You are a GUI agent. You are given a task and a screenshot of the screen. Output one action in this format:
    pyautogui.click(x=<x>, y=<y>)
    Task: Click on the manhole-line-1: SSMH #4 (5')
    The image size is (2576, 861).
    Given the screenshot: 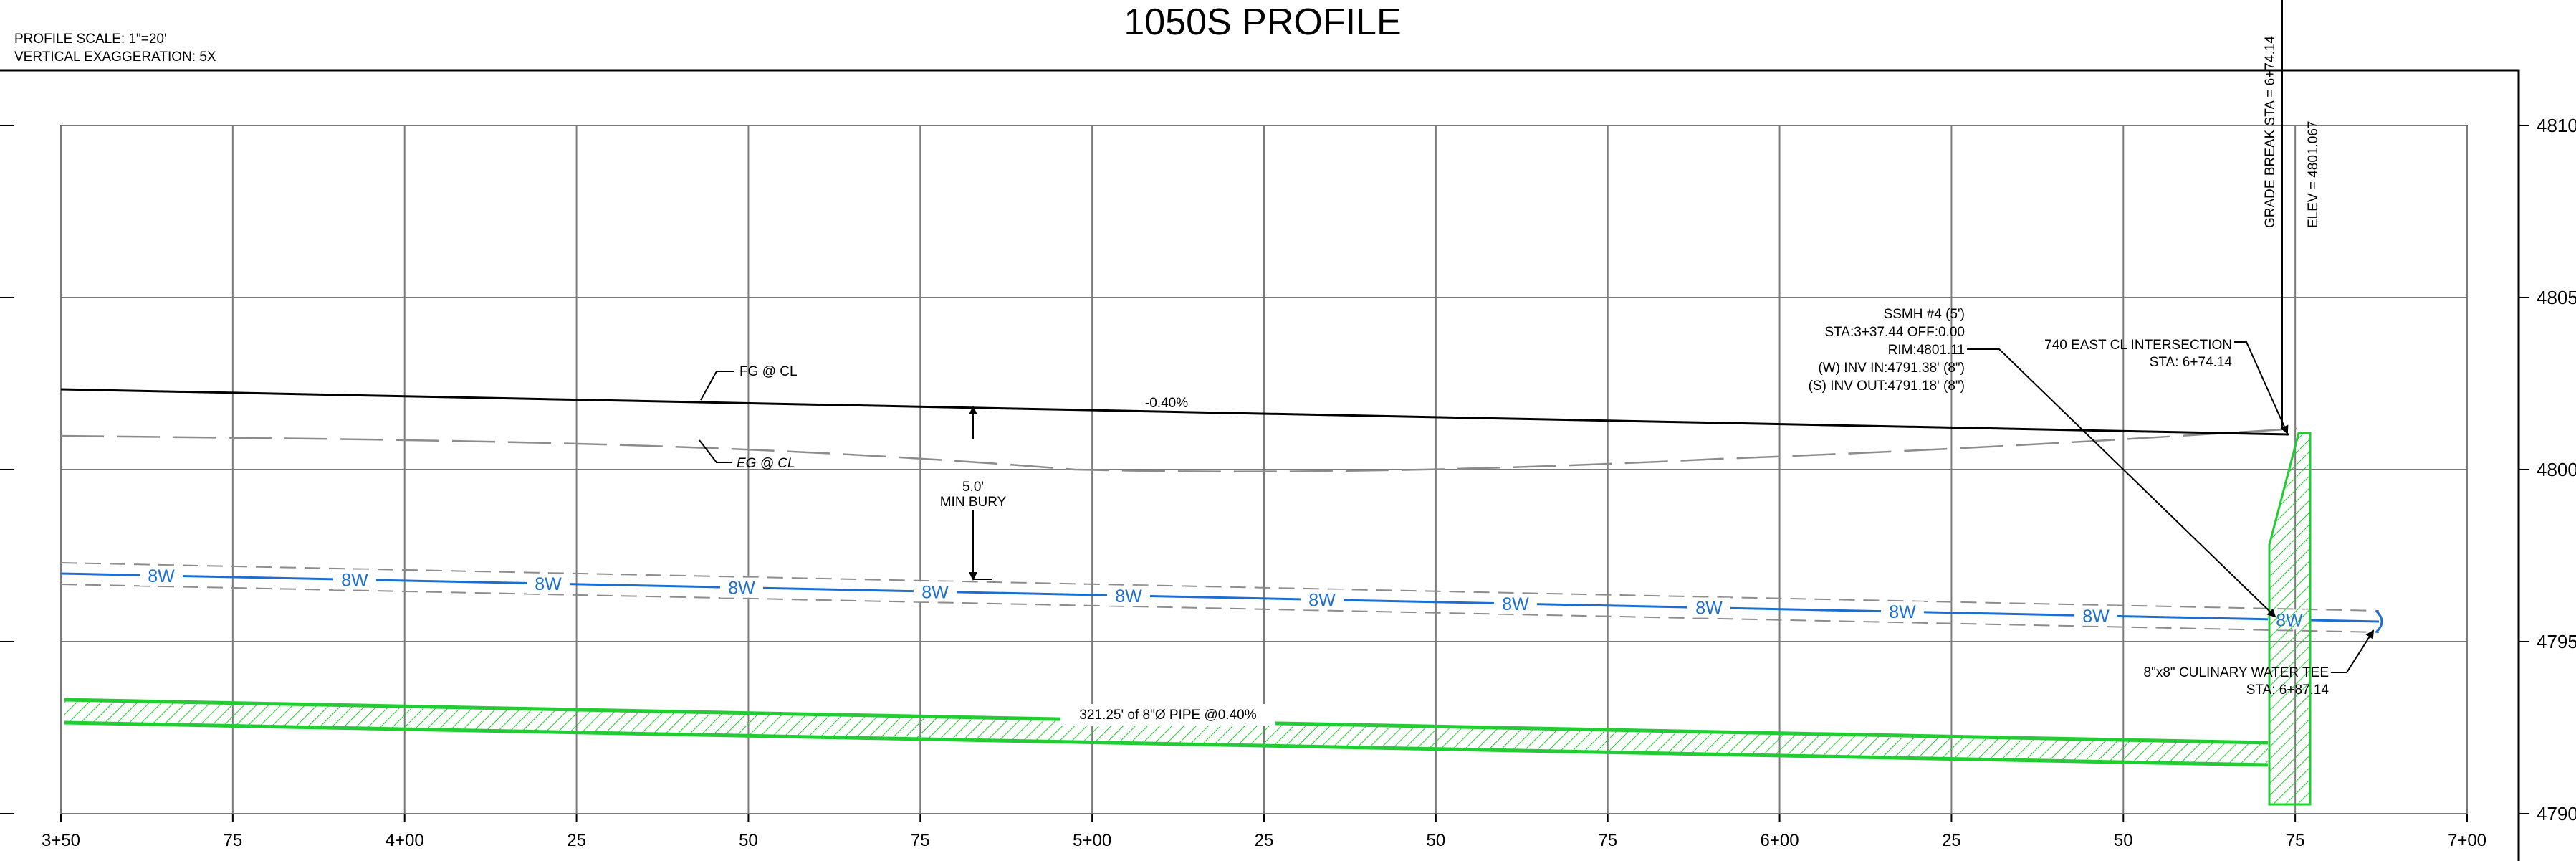 What is the action you would take?
    pyautogui.click(x=1925, y=314)
    